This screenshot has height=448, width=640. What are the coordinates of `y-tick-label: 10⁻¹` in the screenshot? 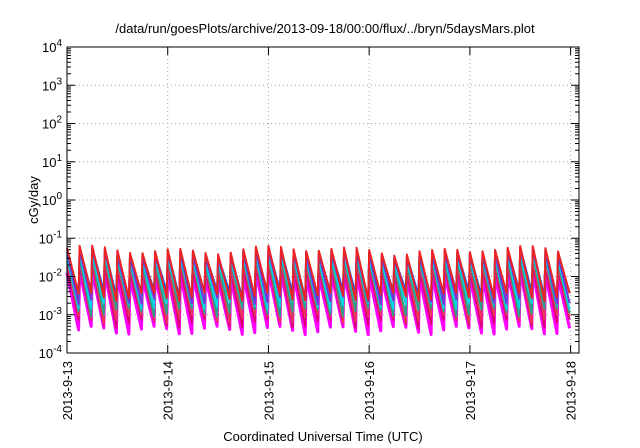 It's located at (51, 237).